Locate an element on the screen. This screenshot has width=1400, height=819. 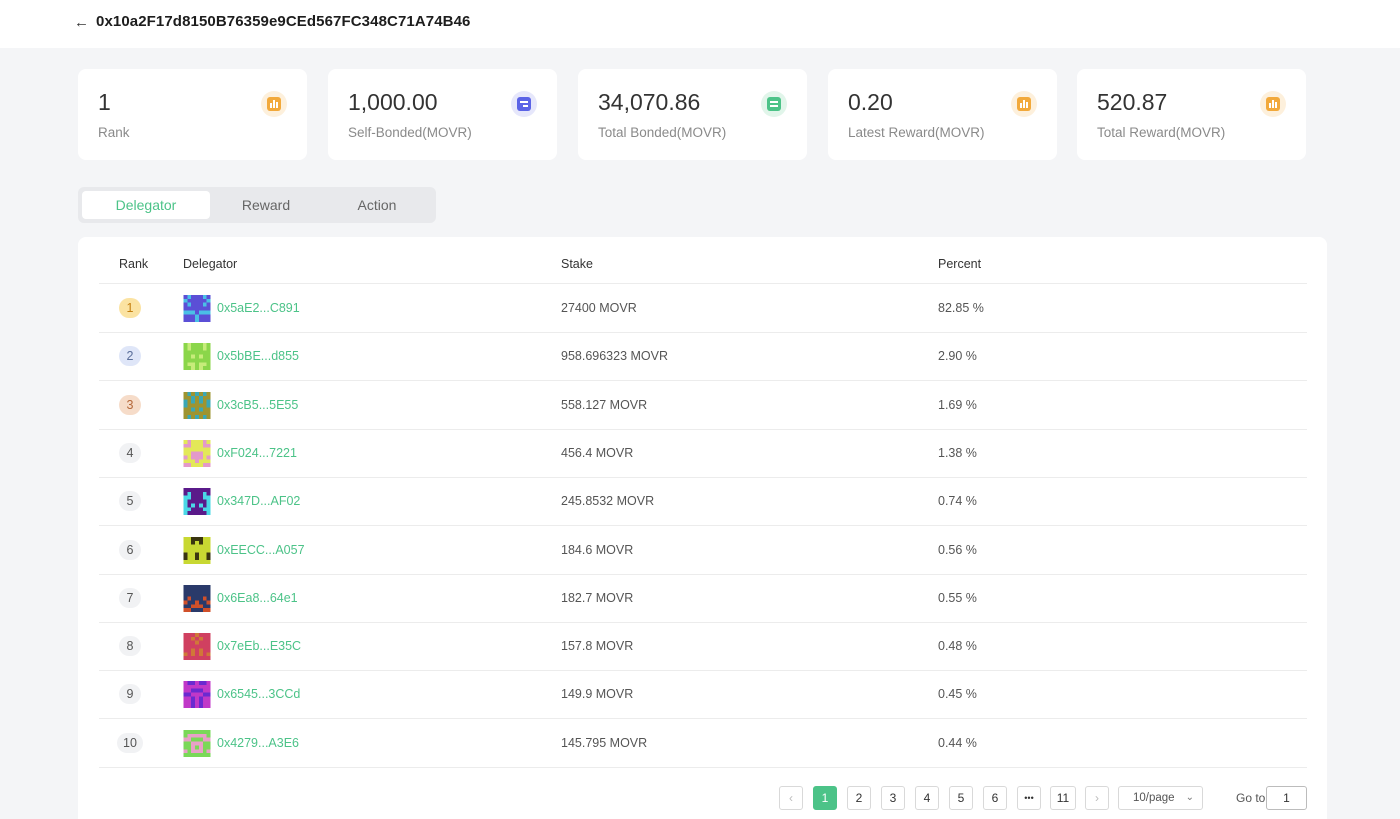
stat-value: 520.87 is located at coordinates (1132, 102).